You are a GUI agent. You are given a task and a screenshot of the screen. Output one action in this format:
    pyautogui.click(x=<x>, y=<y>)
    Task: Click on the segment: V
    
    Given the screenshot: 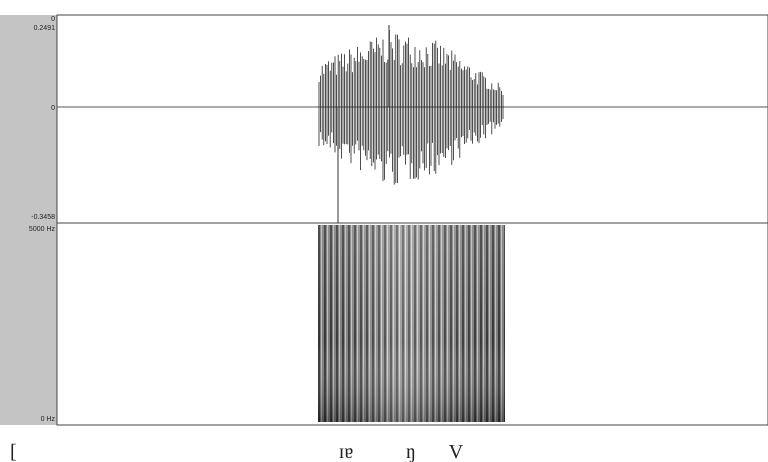 What is the action you would take?
    pyautogui.click(x=456, y=451)
    